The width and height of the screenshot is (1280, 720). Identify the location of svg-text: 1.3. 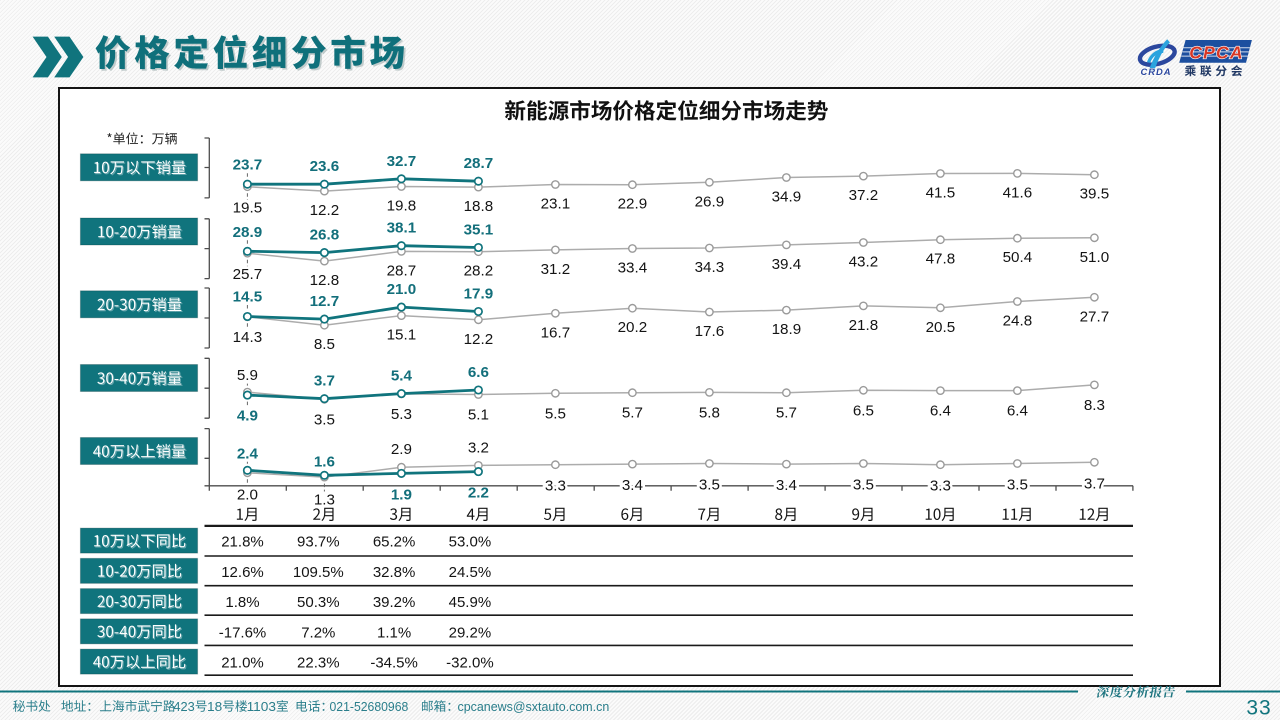
(324, 500).